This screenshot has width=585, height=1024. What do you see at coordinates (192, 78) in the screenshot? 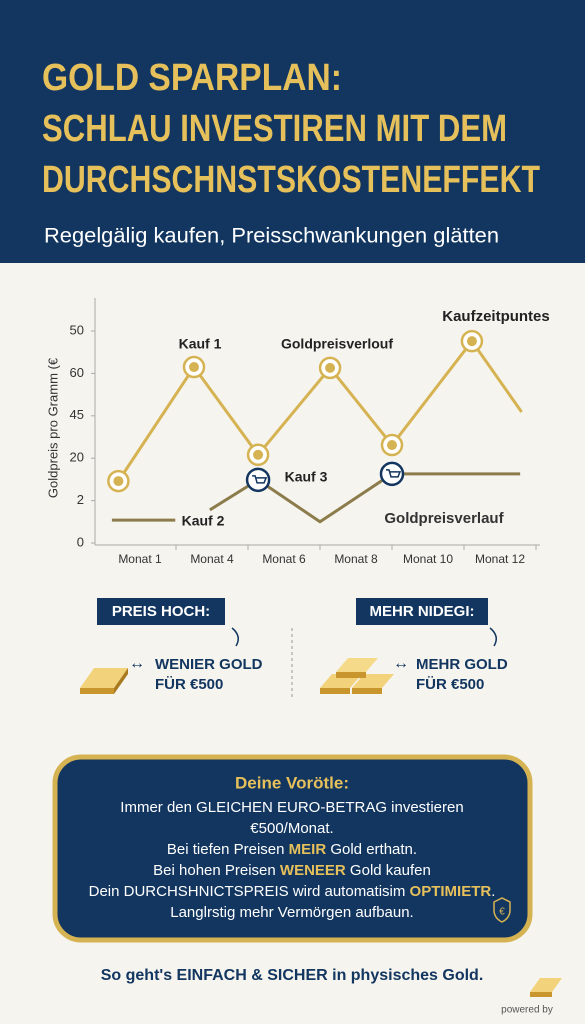
I see `title-line: GOLD SPARPLAN:` at bounding box center [192, 78].